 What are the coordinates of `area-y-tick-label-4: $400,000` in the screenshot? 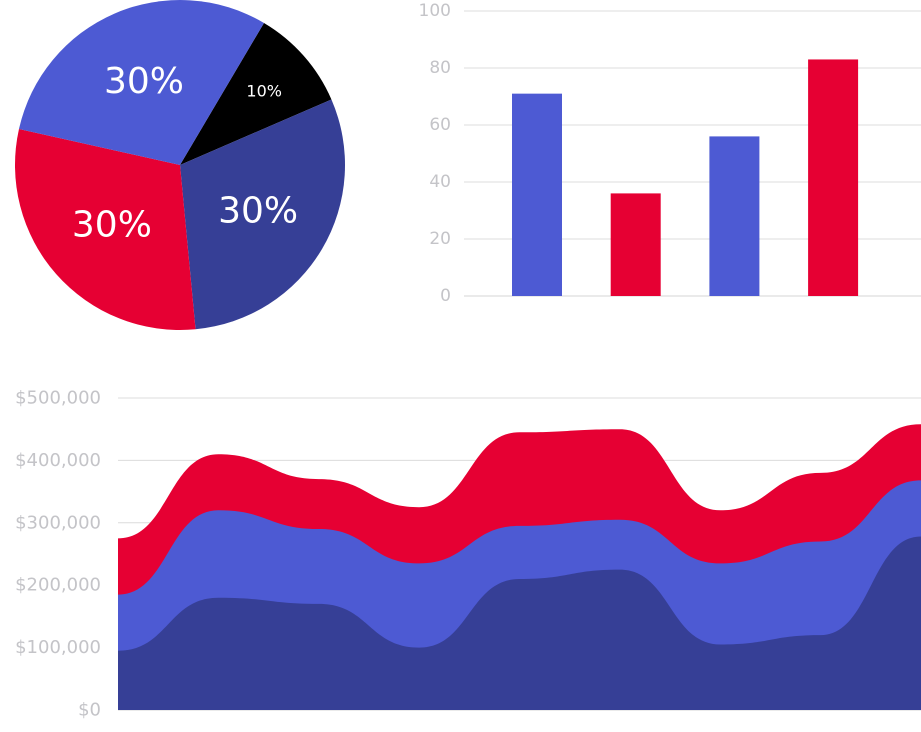 It's located at (58, 460).